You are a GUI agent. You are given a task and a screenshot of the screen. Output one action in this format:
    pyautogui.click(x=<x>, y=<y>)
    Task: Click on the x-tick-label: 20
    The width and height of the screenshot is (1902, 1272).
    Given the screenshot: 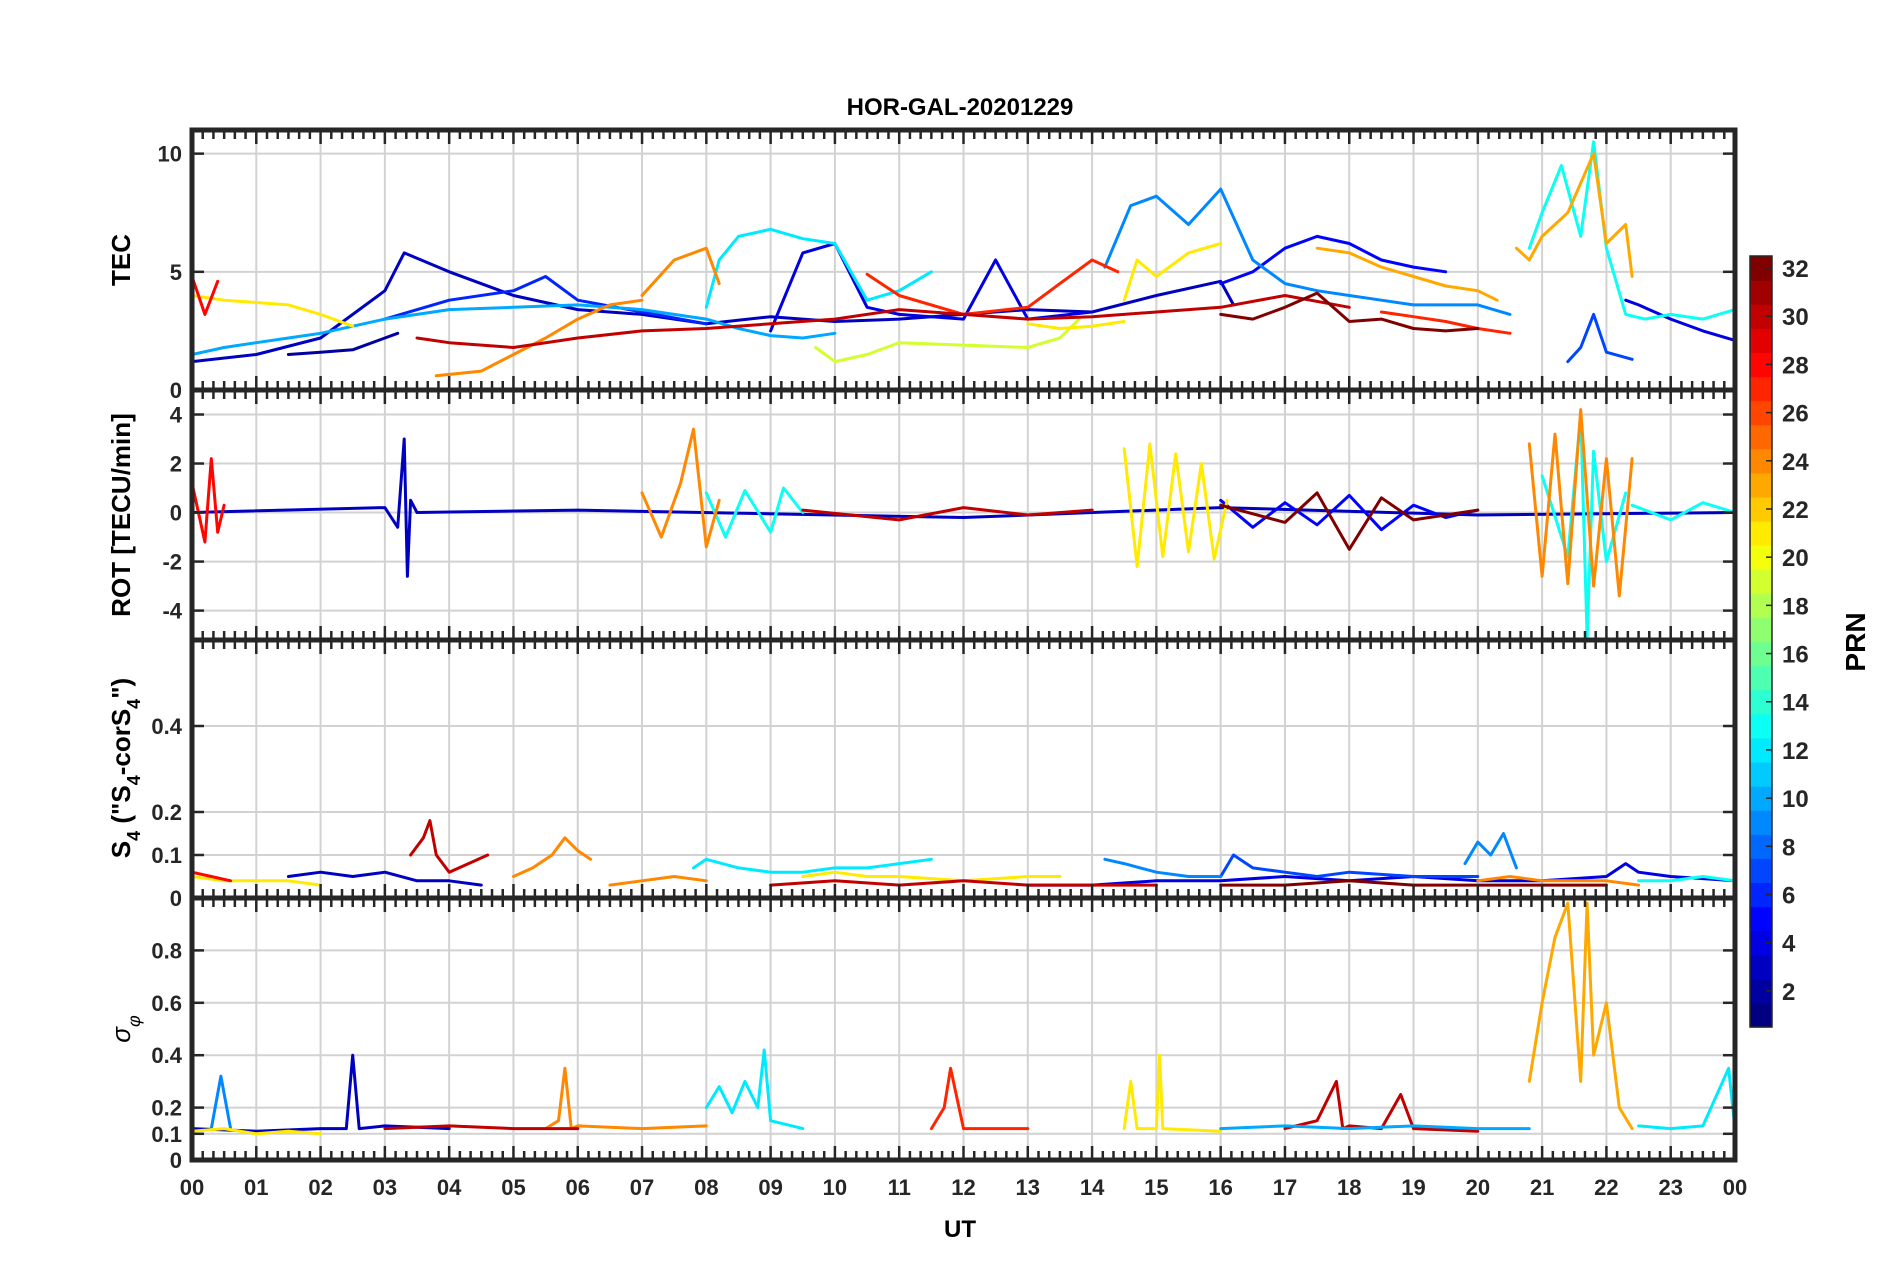 What is the action you would take?
    pyautogui.click(x=1478, y=1187)
    